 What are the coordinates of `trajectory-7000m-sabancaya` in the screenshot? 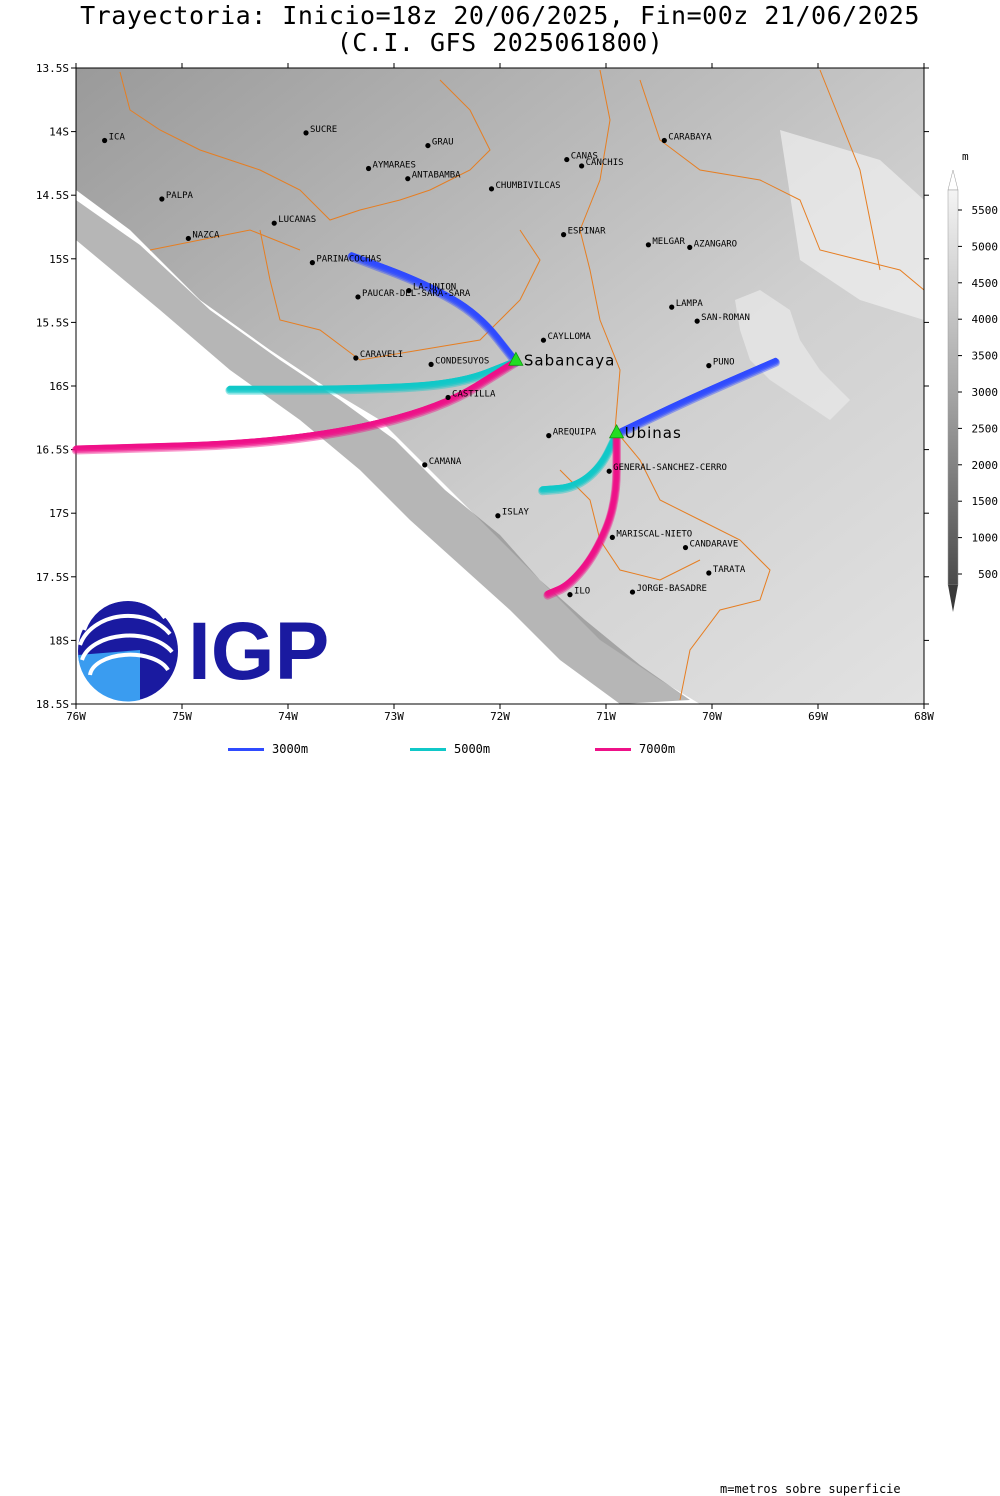 It's located at (296, 406).